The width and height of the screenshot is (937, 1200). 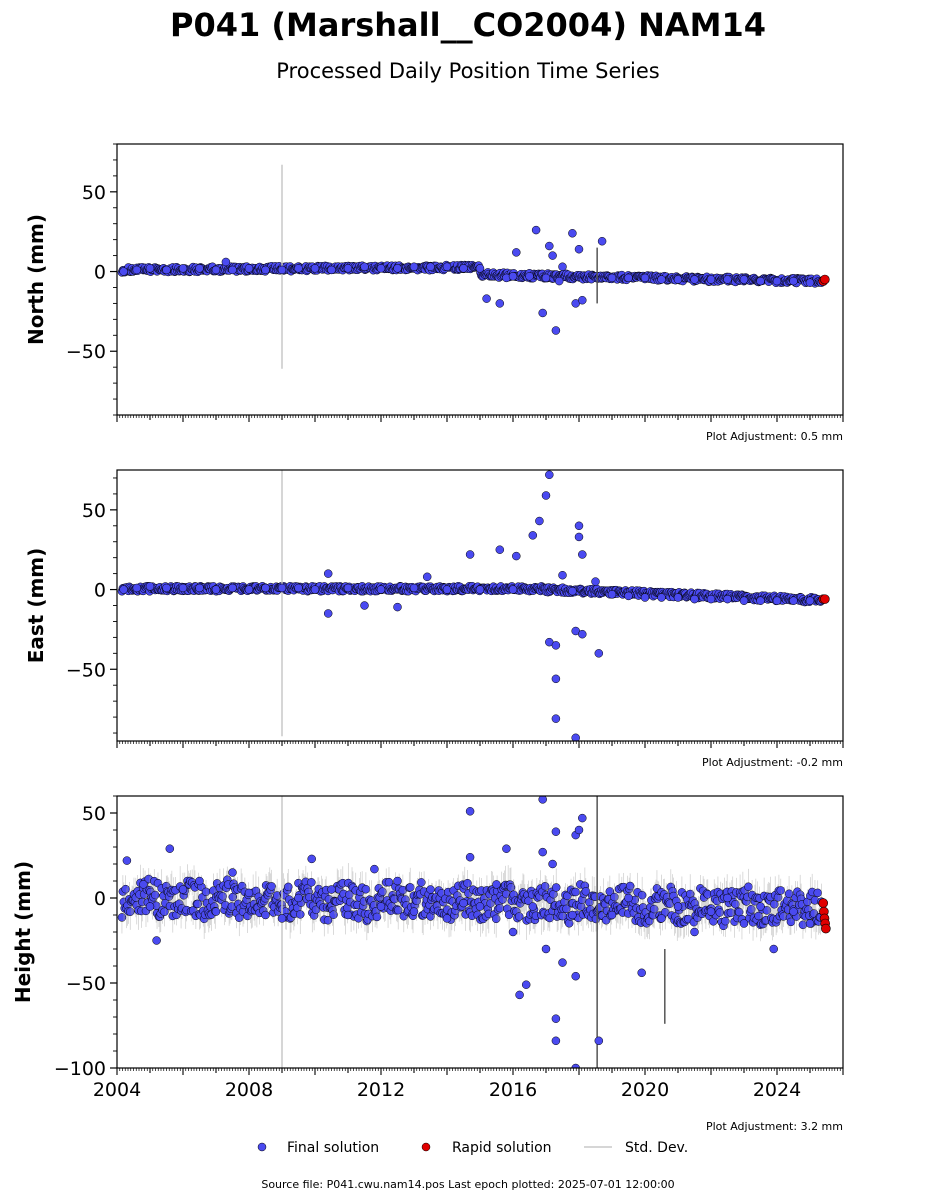 I want to click on panel-height-ytick-label: 0, so click(x=100, y=899).